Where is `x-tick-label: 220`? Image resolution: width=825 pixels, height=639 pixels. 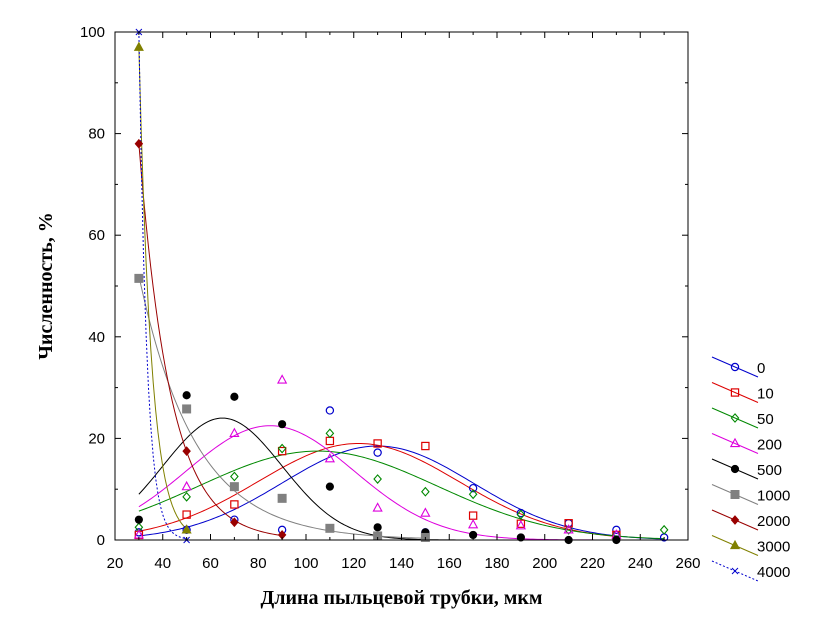 x-tick-label: 220 is located at coordinates (592, 563).